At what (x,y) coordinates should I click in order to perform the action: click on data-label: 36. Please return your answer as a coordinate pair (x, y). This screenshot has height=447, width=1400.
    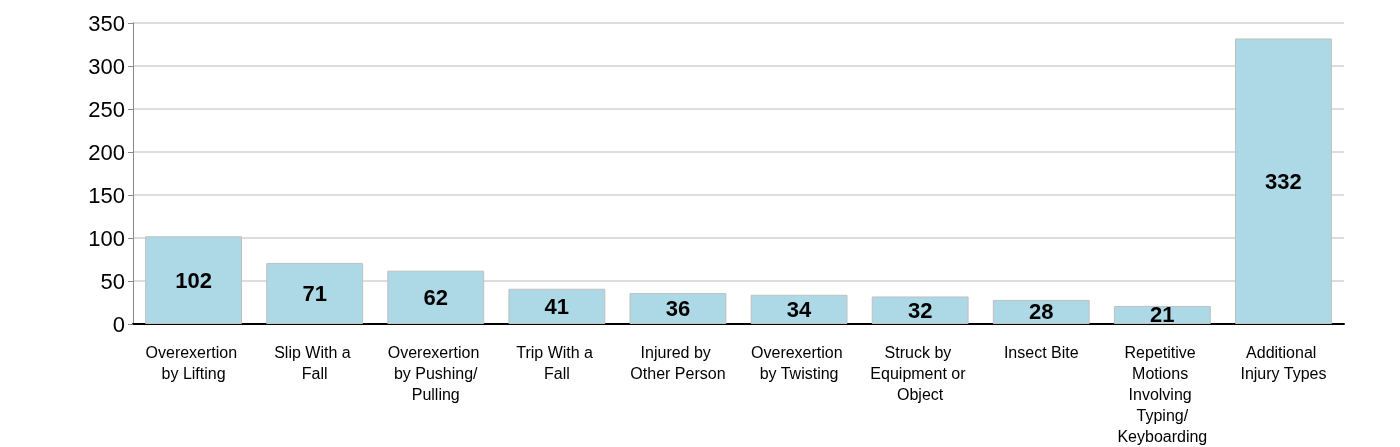
    Looking at the image, I should click on (678, 309).